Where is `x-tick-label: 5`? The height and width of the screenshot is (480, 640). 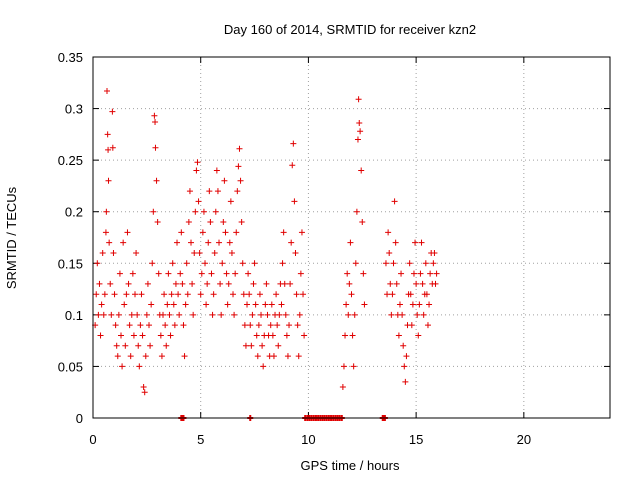
x-tick-label: 5 is located at coordinates (200, 439).